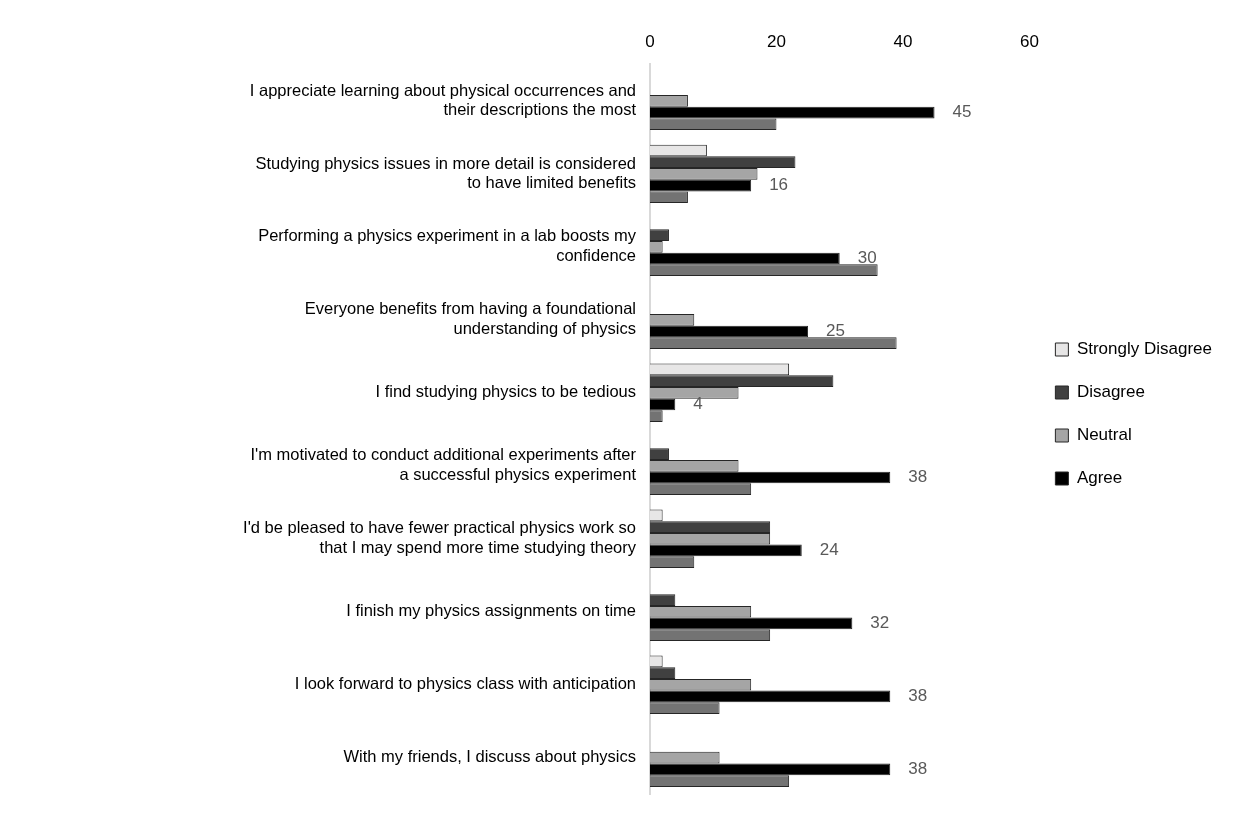  Describe the element at coordinates (443, 99) in the screenshot. I see `y-tick-label: I appreciate learning about physical occurrences and their descriptions the most` at that location.